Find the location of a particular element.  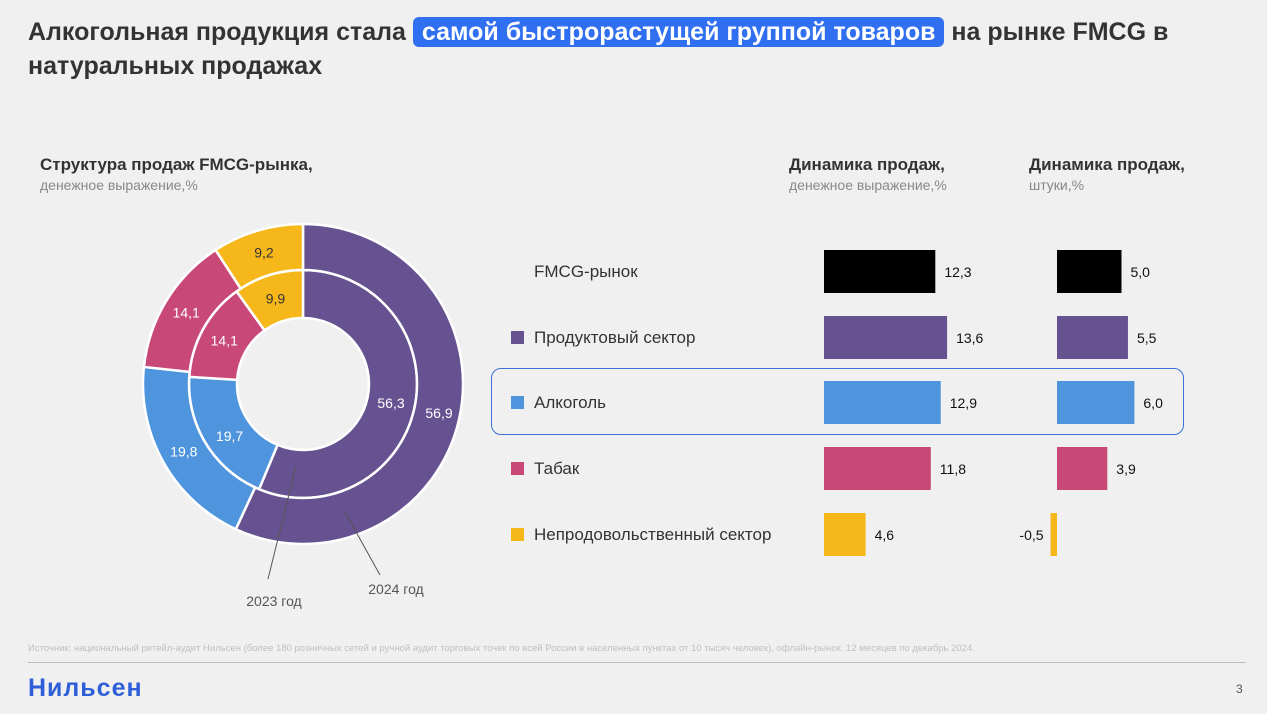

units-value-2: 6,0 is located at coordinates (1153, 403).